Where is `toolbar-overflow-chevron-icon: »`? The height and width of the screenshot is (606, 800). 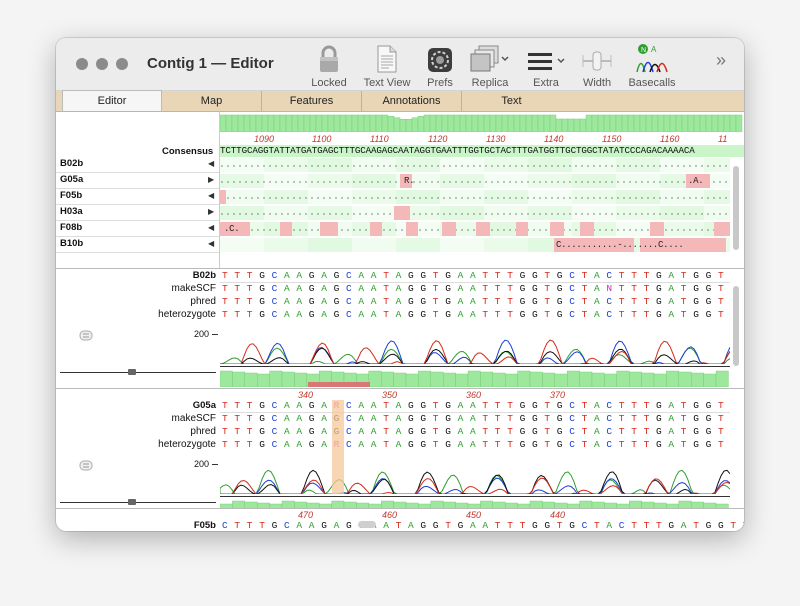 toolbar-overflow-chevron-icon: » is located at coordinates (721, 60).